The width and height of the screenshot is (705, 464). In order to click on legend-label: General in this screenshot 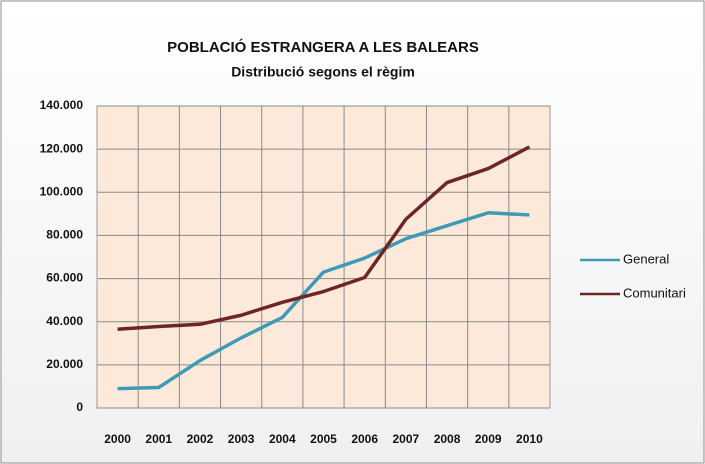, I will do `click(646, 258)`.